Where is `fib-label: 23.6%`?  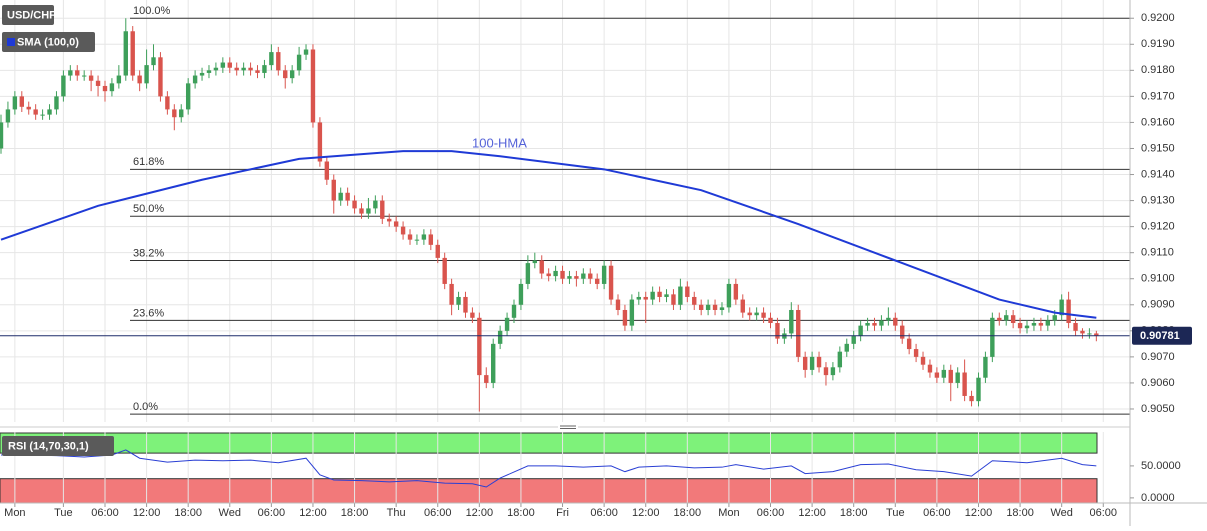 fib-label: 23.6% is located at coordinates (148, 313).